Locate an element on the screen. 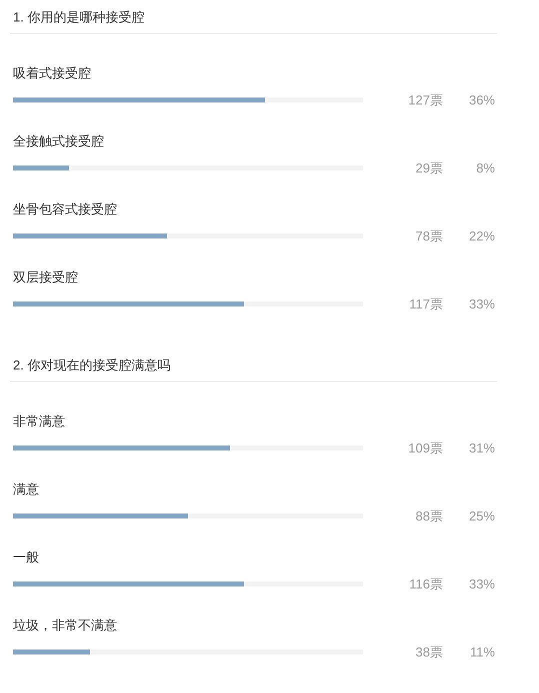  y-tick-label: 吸着式接受腔 is located at coordinates (52, 73).